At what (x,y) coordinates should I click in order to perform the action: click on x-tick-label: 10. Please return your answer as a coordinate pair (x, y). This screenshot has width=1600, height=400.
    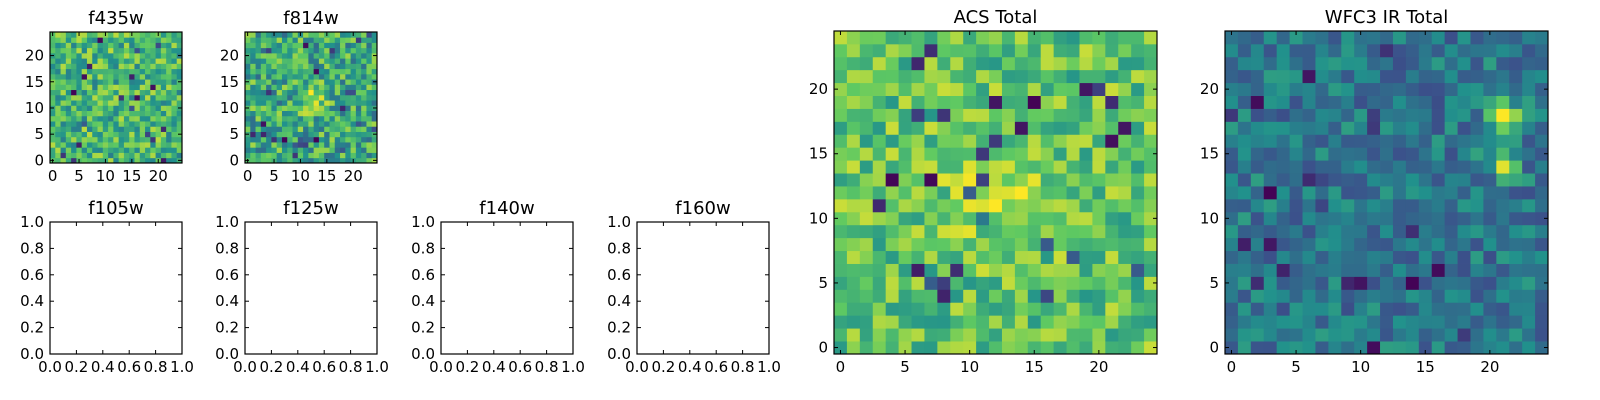
    Looking at the image, I should click on (300, 176).